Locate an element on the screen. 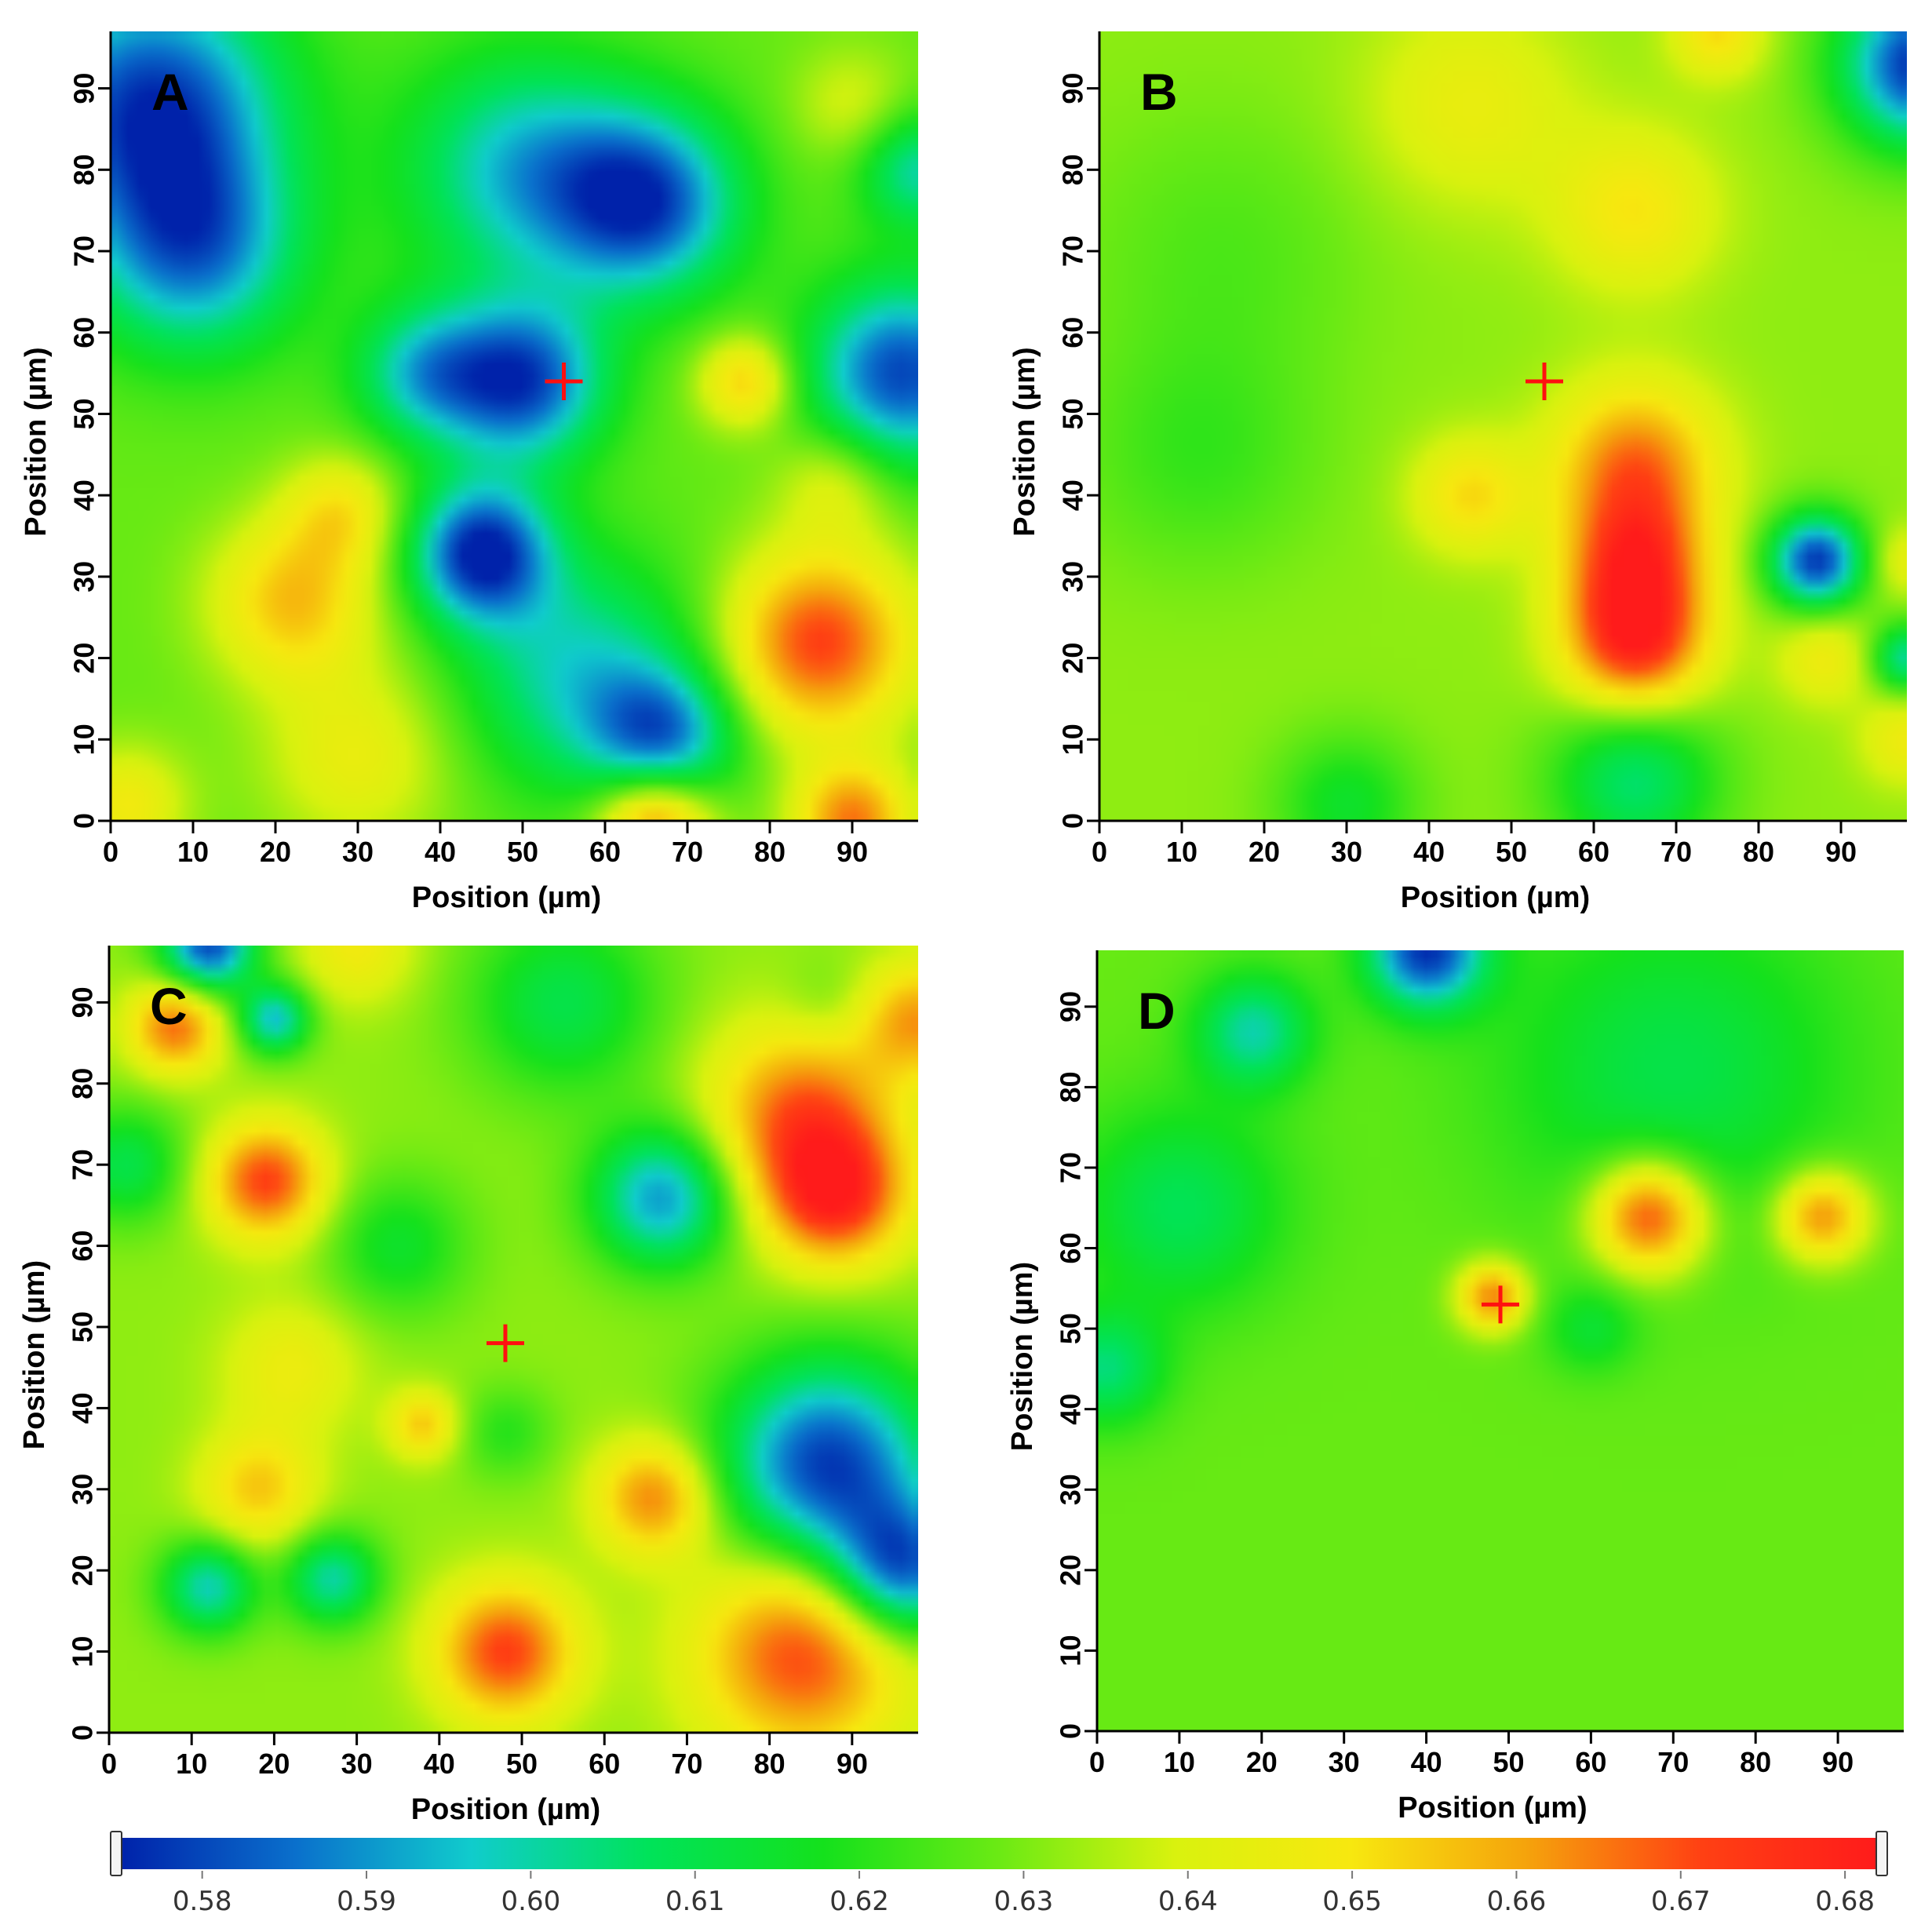 The width and height of the screenshot is (1932, 1932). colorbar-tick-label: 0.62 is located at coordinates (859, 1901).